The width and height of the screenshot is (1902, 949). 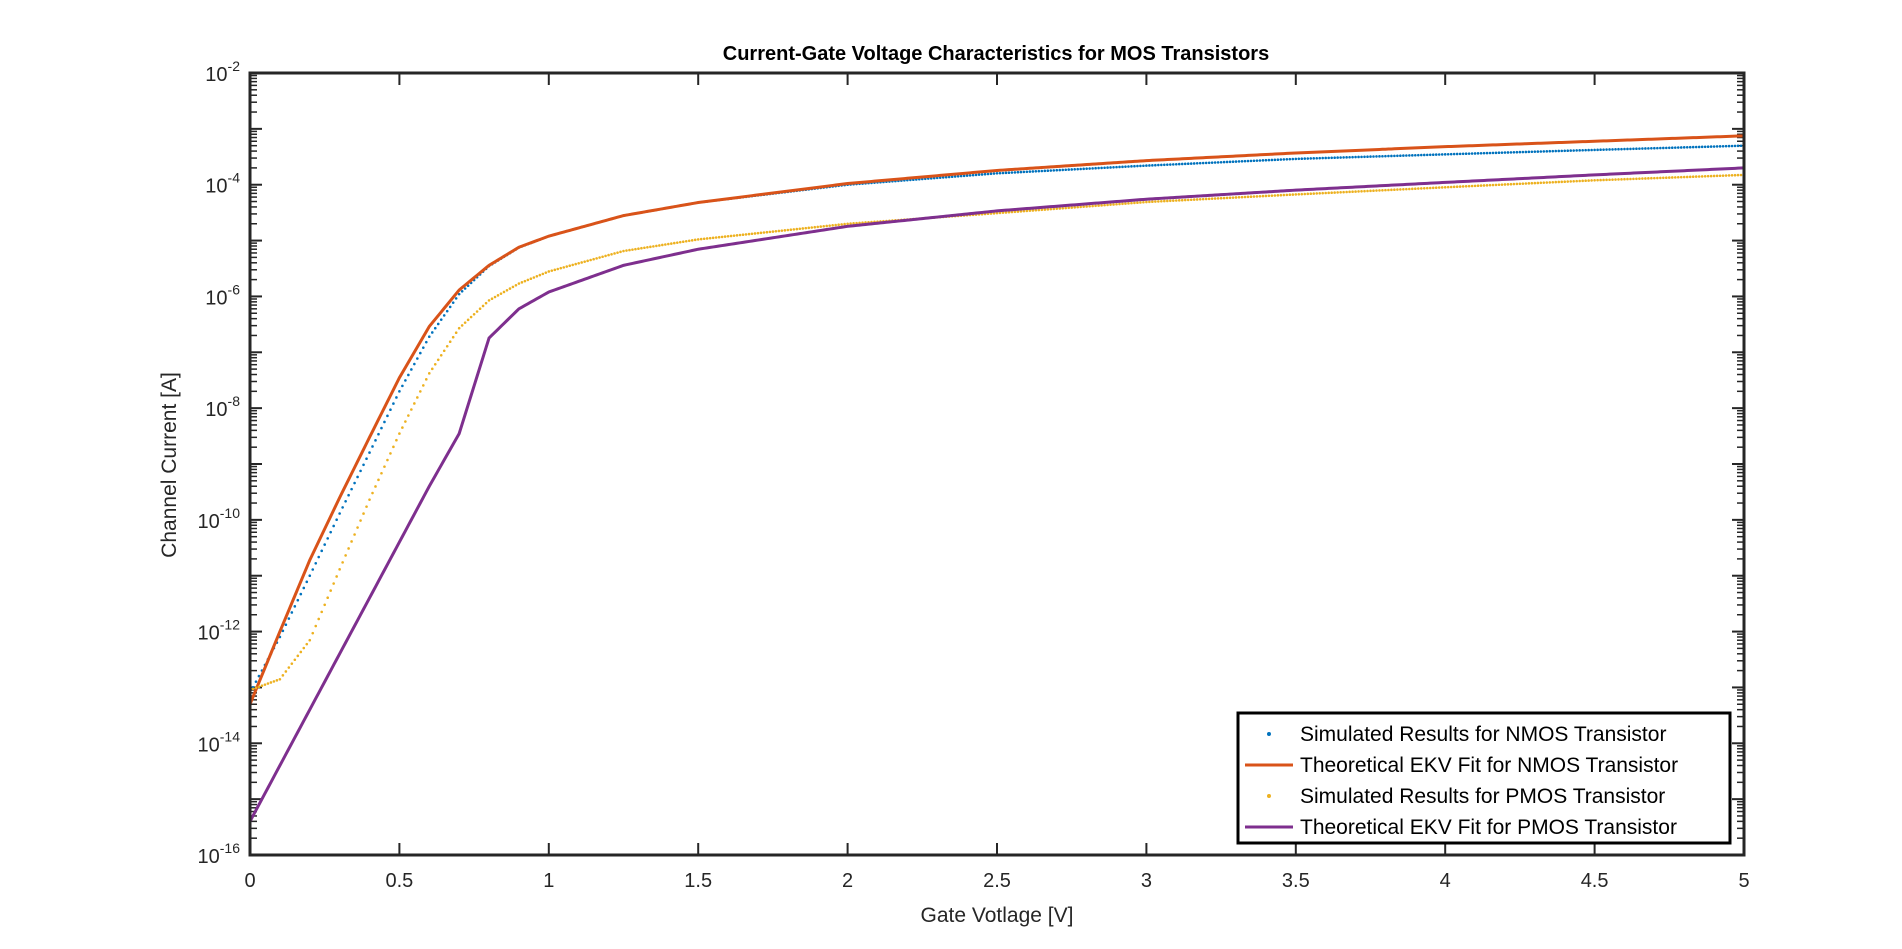 I want to click on x-tick-label: 5, so click(x=1743, y=881).